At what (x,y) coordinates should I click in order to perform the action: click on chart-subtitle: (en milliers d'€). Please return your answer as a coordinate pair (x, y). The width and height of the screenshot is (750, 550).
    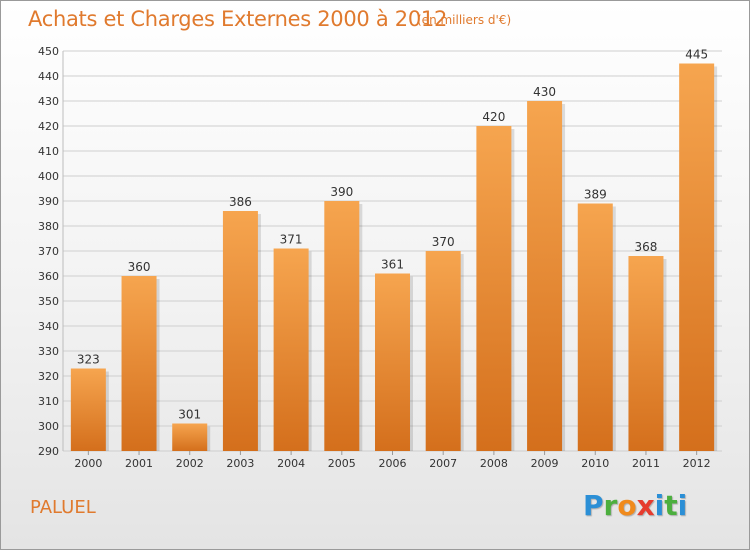
    Looking at the image, I should click on (464, 20).